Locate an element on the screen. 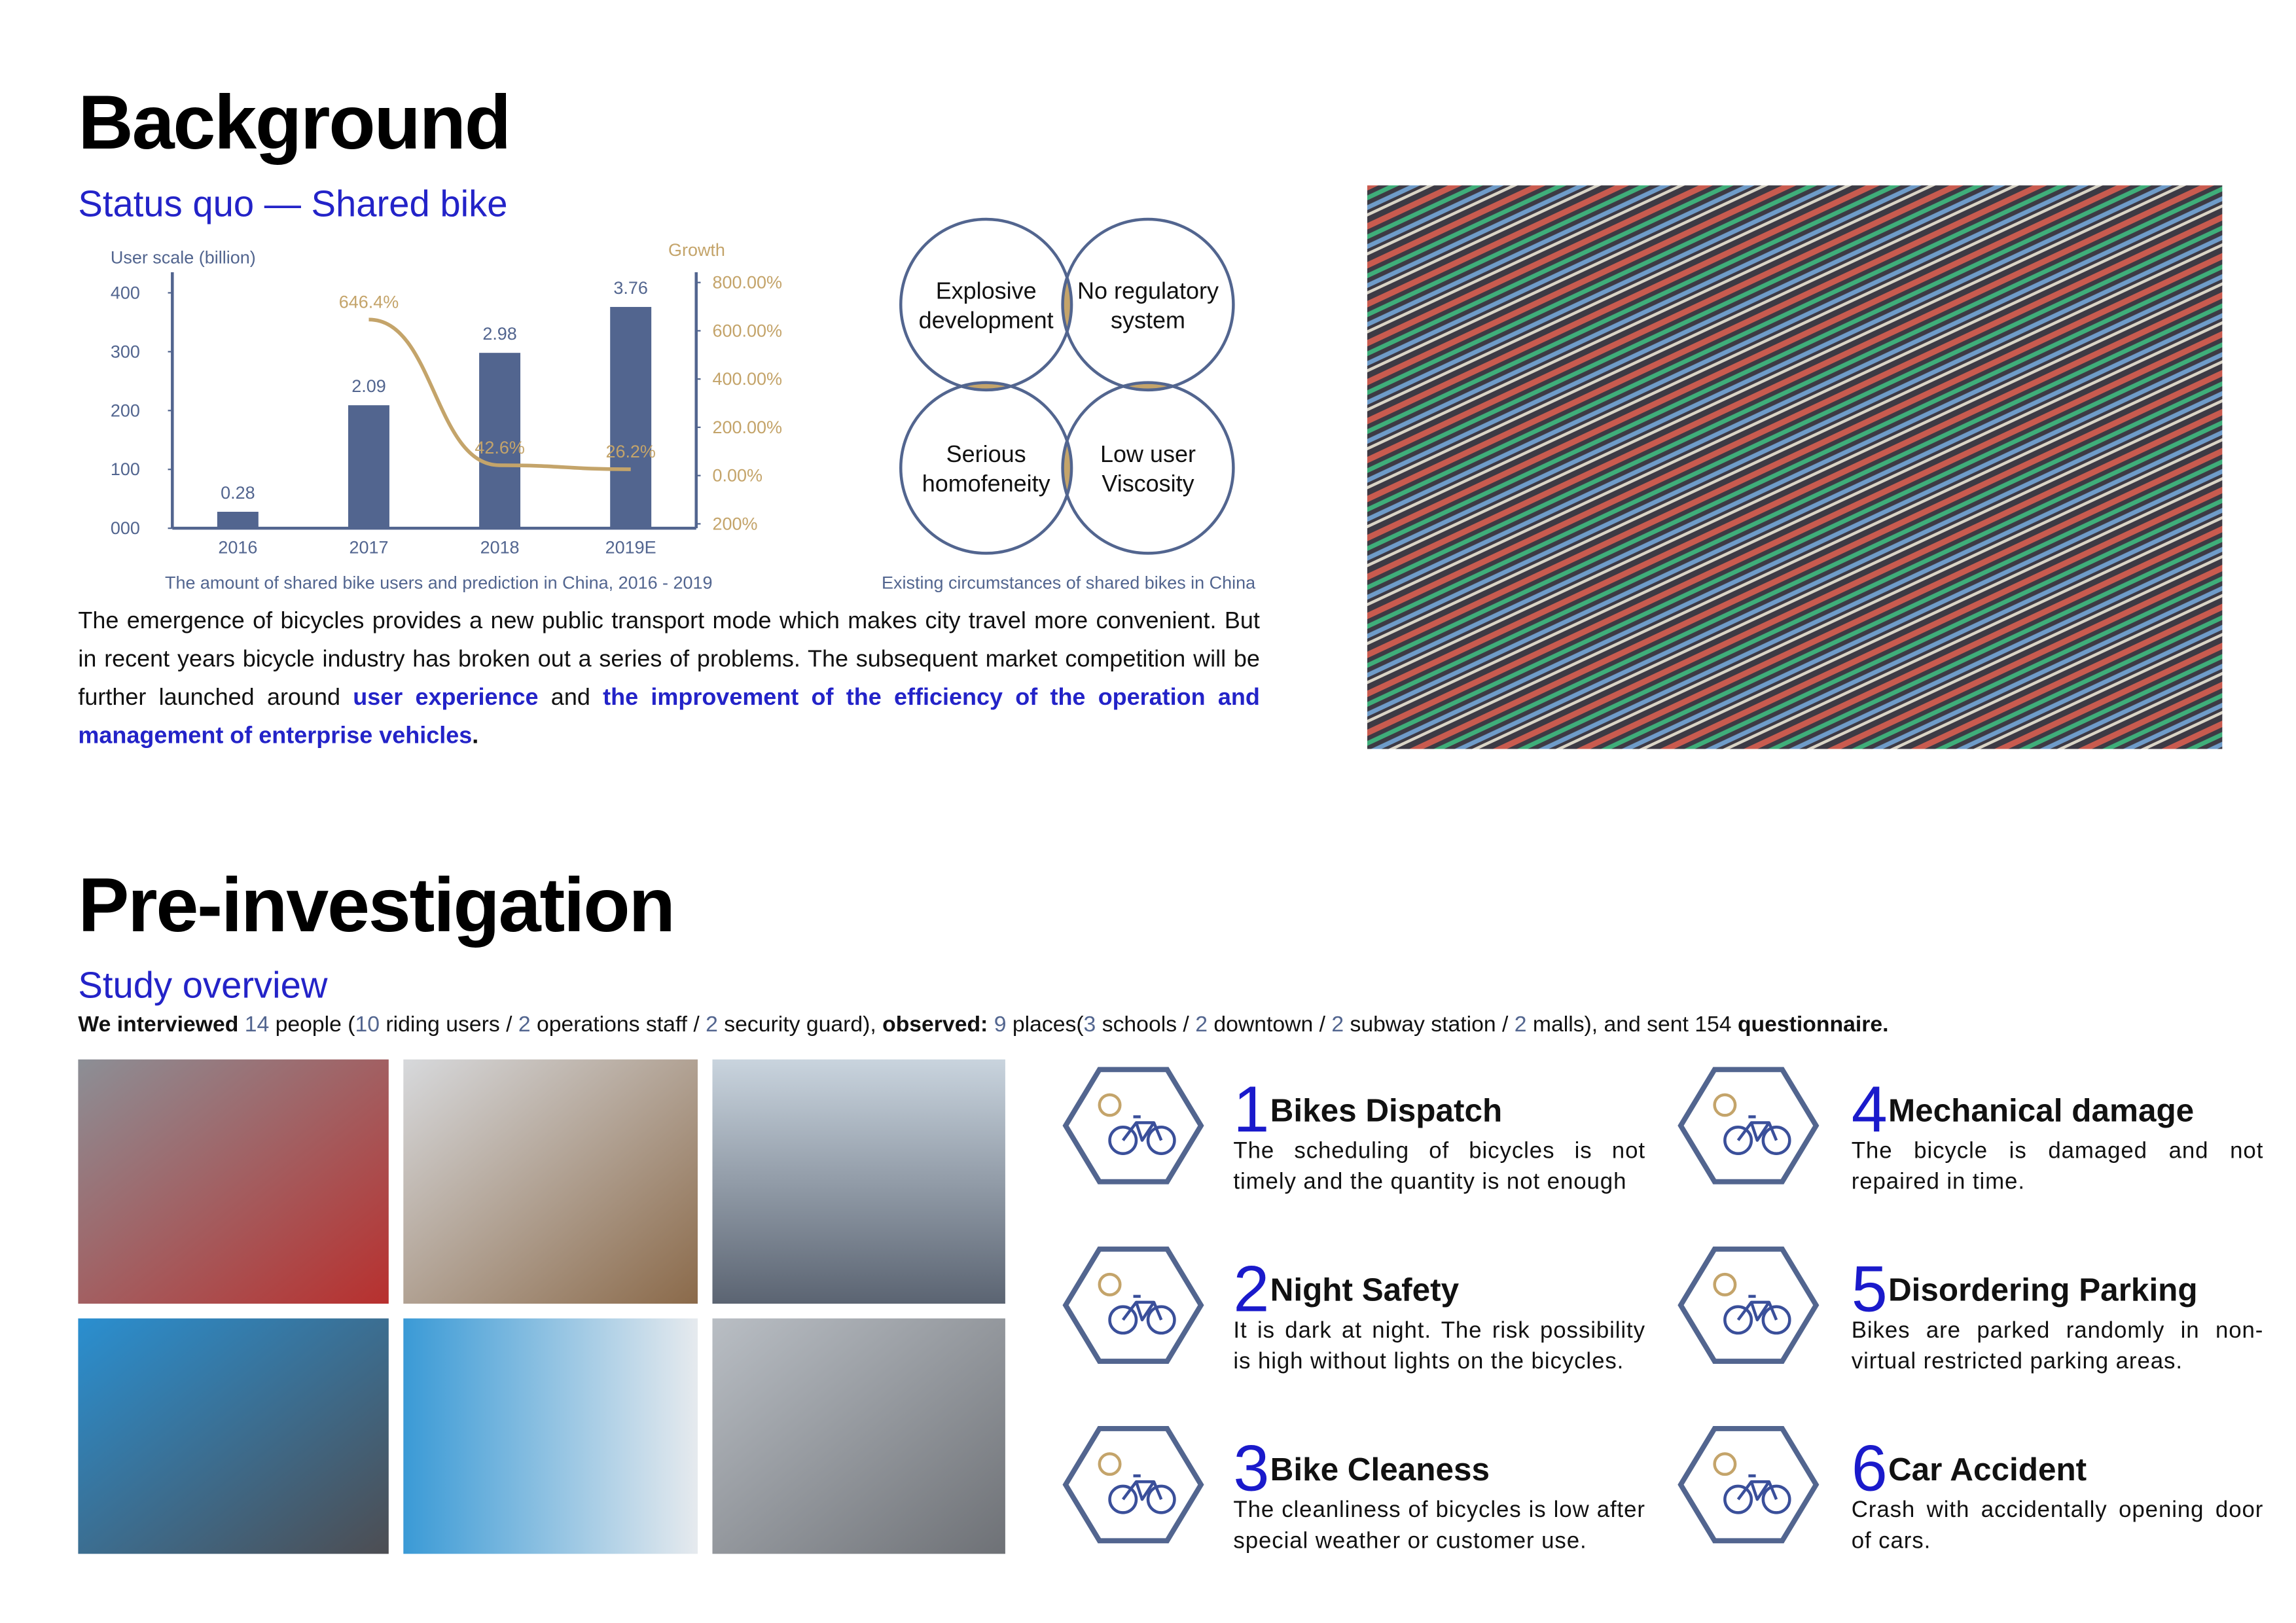 This screenshot has height=1623, width=2296. text: schools / is located at coordinates (1145, 1025).